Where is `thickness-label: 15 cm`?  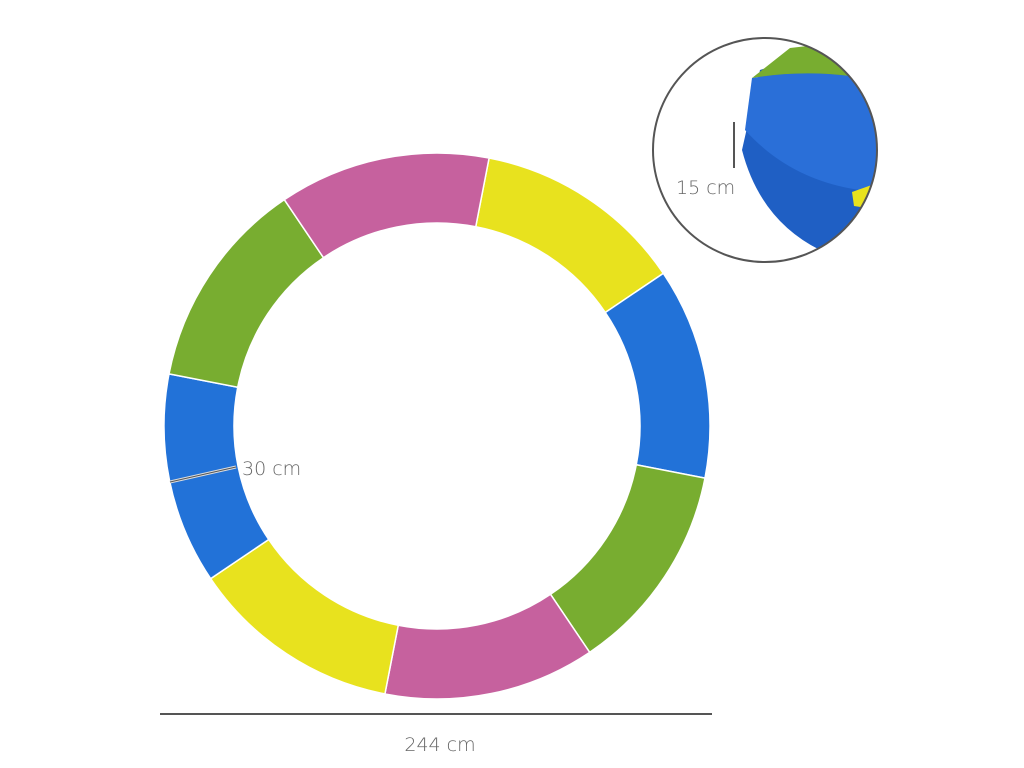
thickness-label: 15 cm is located at coordinates (705, 188).